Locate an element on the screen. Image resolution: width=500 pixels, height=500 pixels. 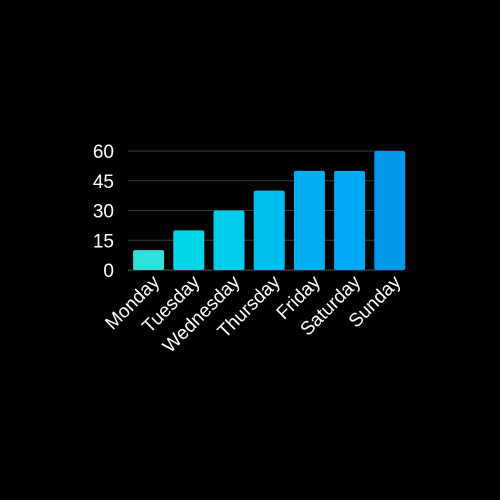
bar-tuesday is located at coordinates (189, 250).